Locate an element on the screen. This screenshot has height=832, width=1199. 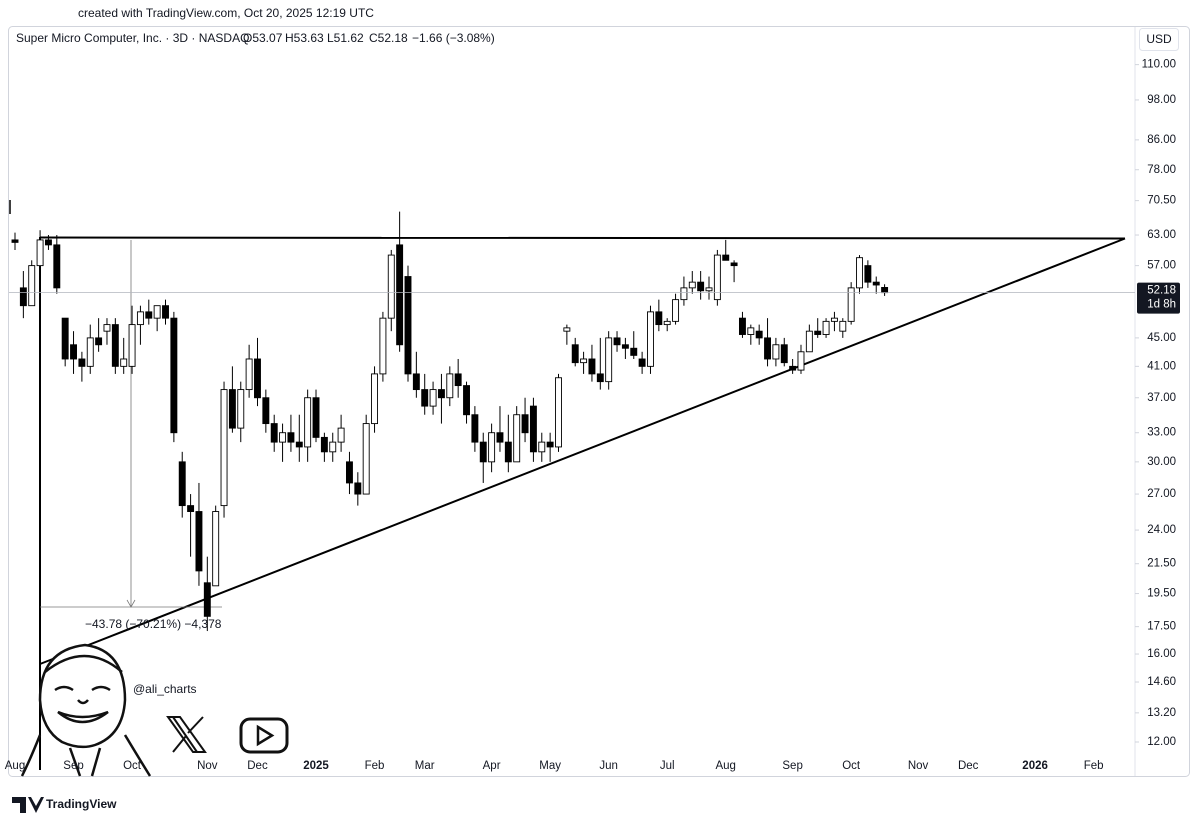
x-tick-label: Apr is located at coordinates (492, 766).